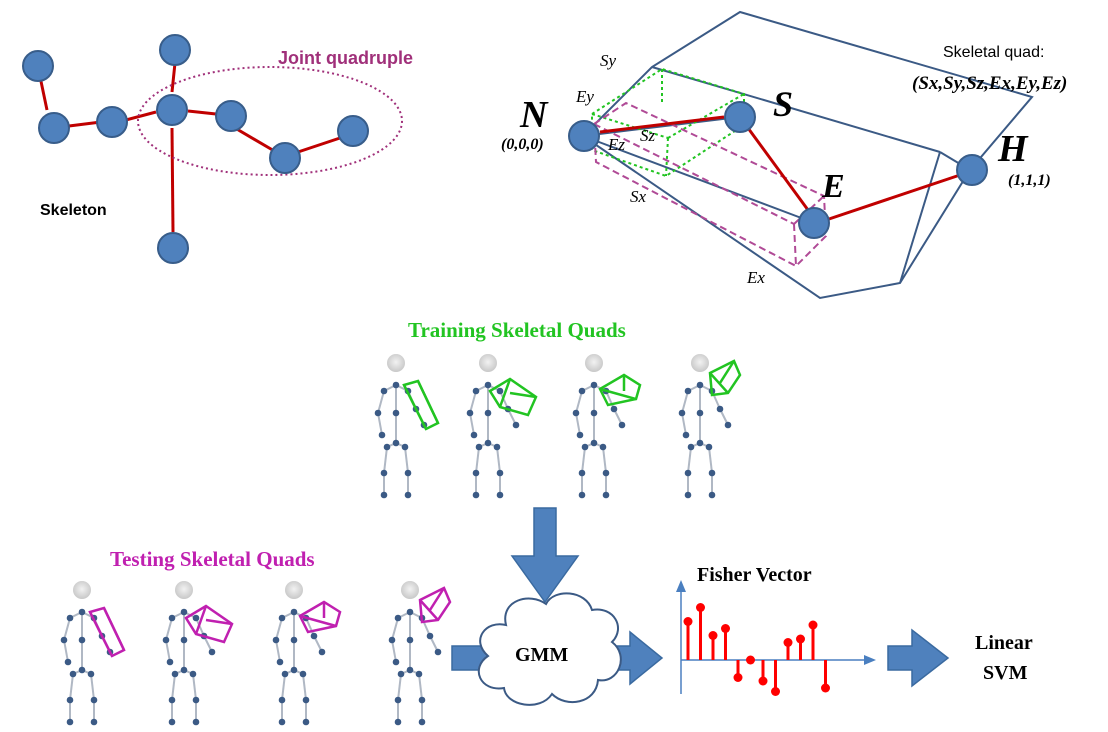 This screenshot has height=732, width=1108. What do you see at coordinates (1004, 643) in the screenshot?
I see `svm-label-line1: Linear` at bounding box center [1004, 643].